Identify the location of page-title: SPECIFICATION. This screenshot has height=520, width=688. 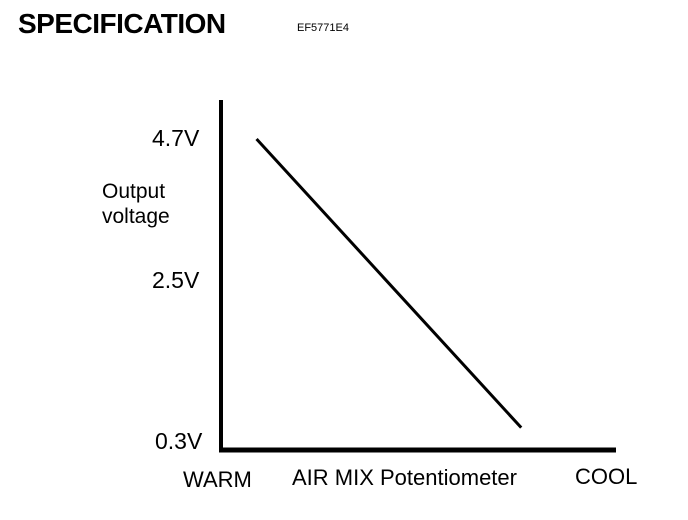
(122, 23).